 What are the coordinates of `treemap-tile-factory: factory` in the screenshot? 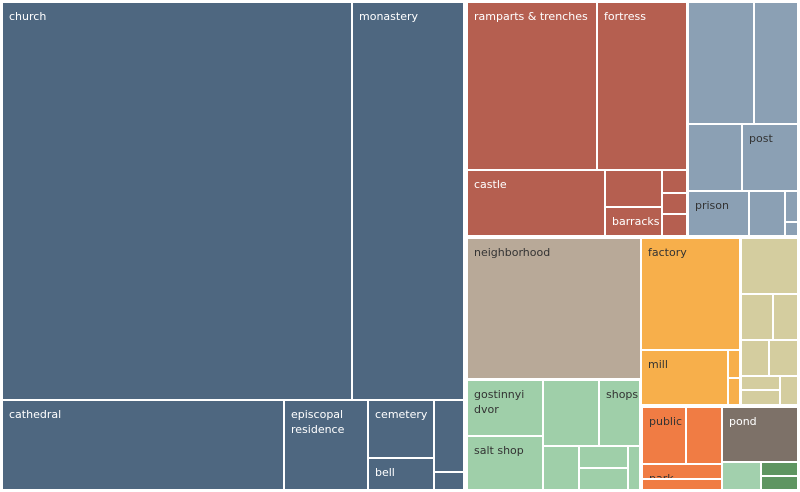 It's located at (690, 294).